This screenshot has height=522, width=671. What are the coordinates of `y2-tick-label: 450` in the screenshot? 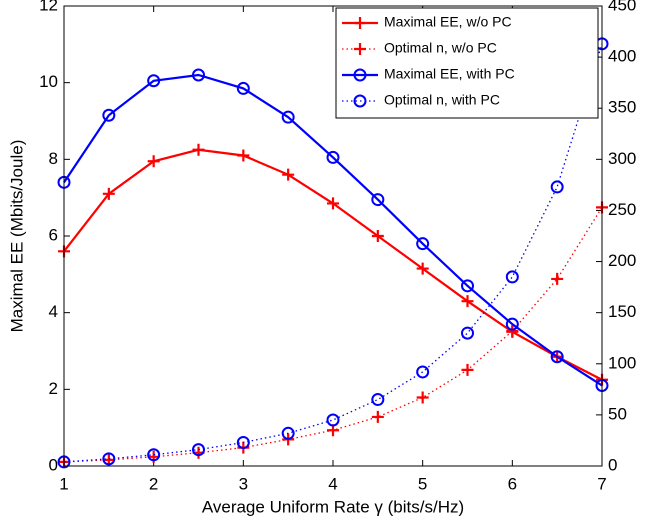 It's located at (622, 7).